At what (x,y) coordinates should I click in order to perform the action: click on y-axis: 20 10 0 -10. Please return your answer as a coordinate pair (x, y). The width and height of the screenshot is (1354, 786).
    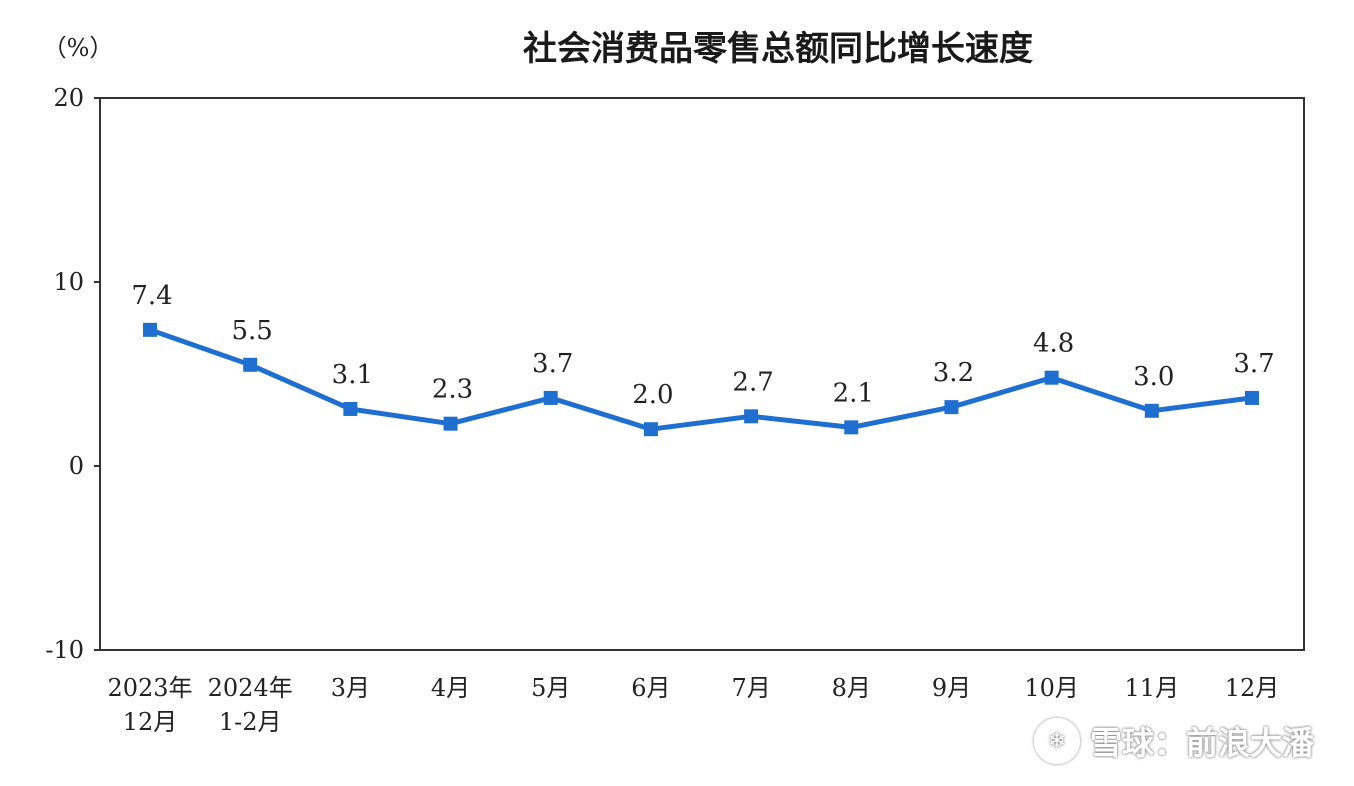
    Looking at the image, I should click on (72, 374).